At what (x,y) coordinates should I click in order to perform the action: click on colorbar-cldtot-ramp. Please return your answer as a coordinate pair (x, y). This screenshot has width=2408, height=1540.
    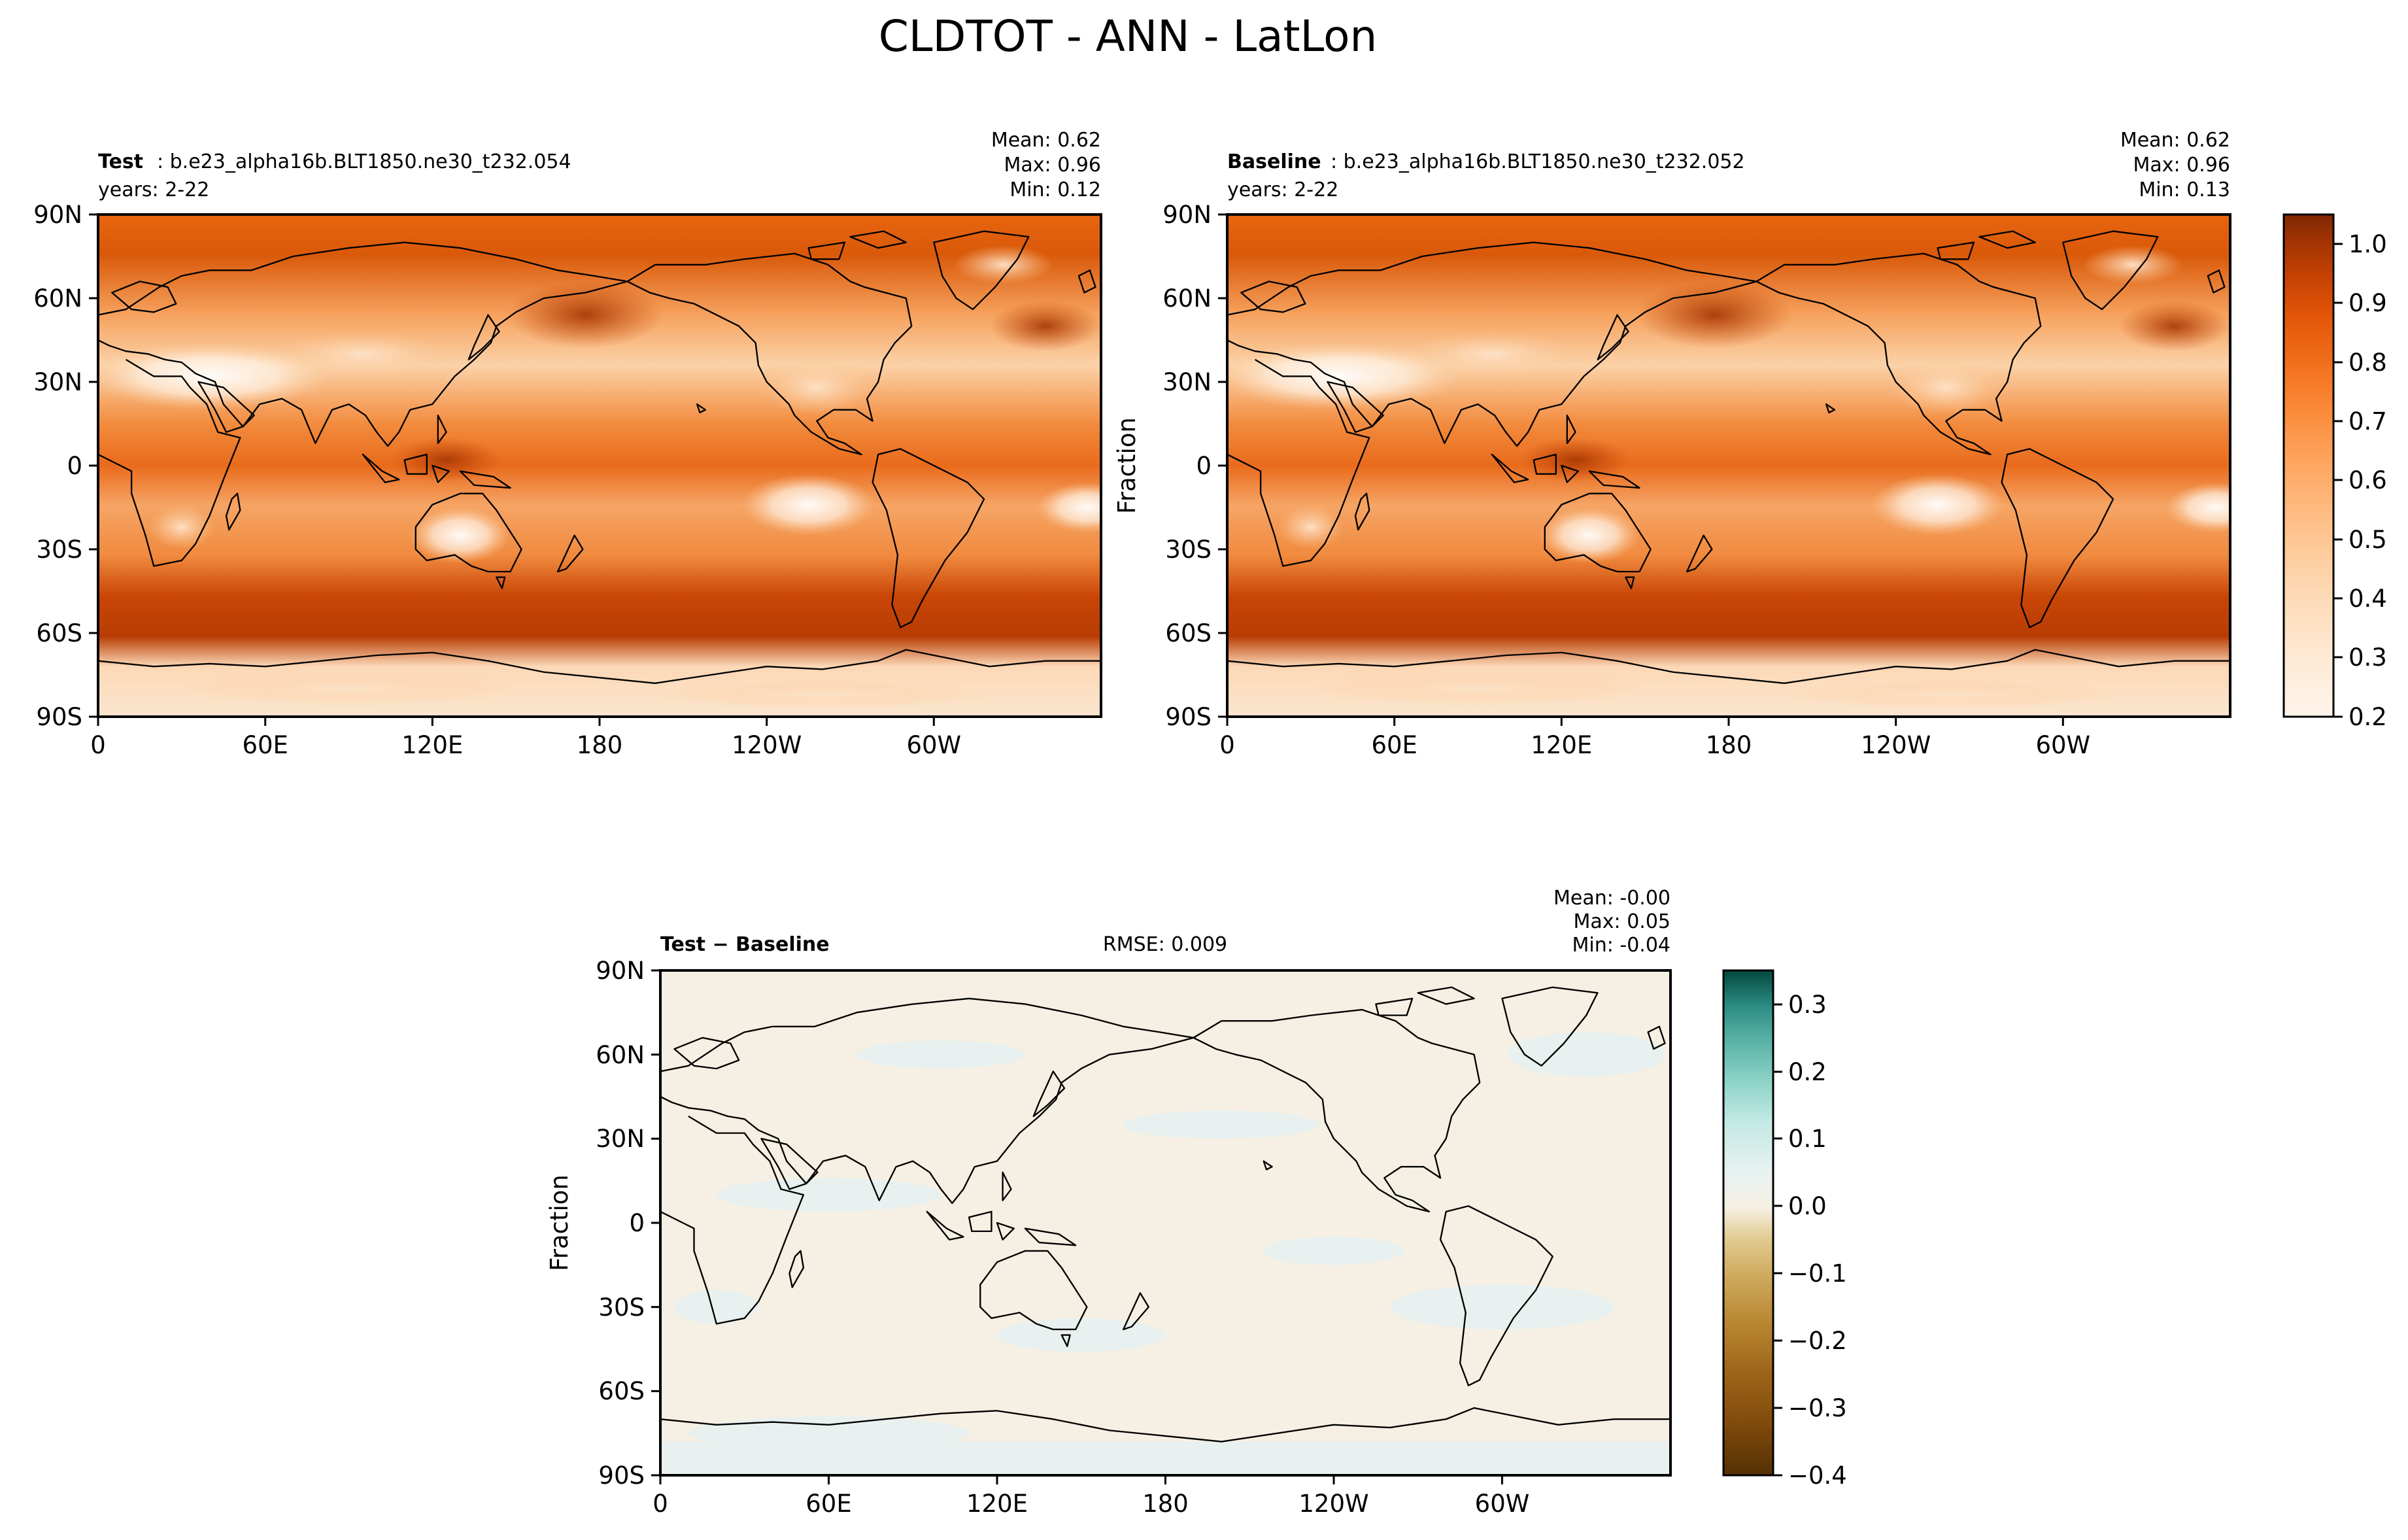
    Looking at the image, I should click on (2308, 465).